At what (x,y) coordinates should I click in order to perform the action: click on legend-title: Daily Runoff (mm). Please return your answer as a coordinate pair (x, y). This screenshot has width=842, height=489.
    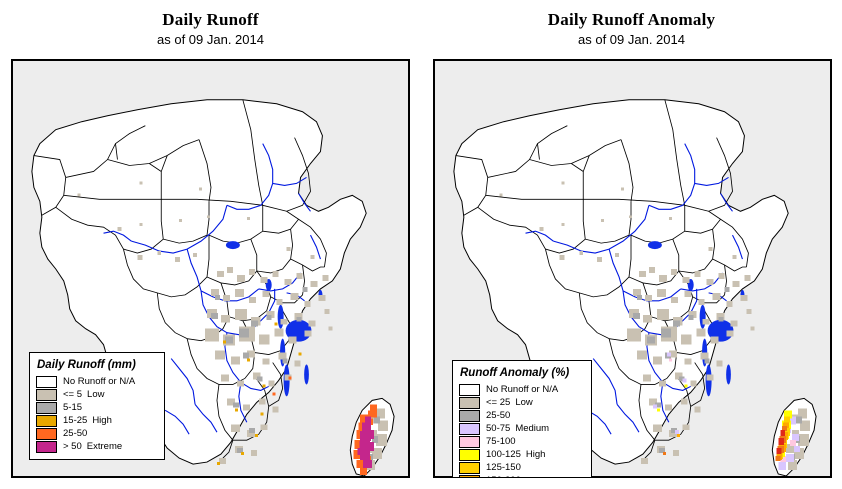
    Looking at the image, I should click on (86, 365).